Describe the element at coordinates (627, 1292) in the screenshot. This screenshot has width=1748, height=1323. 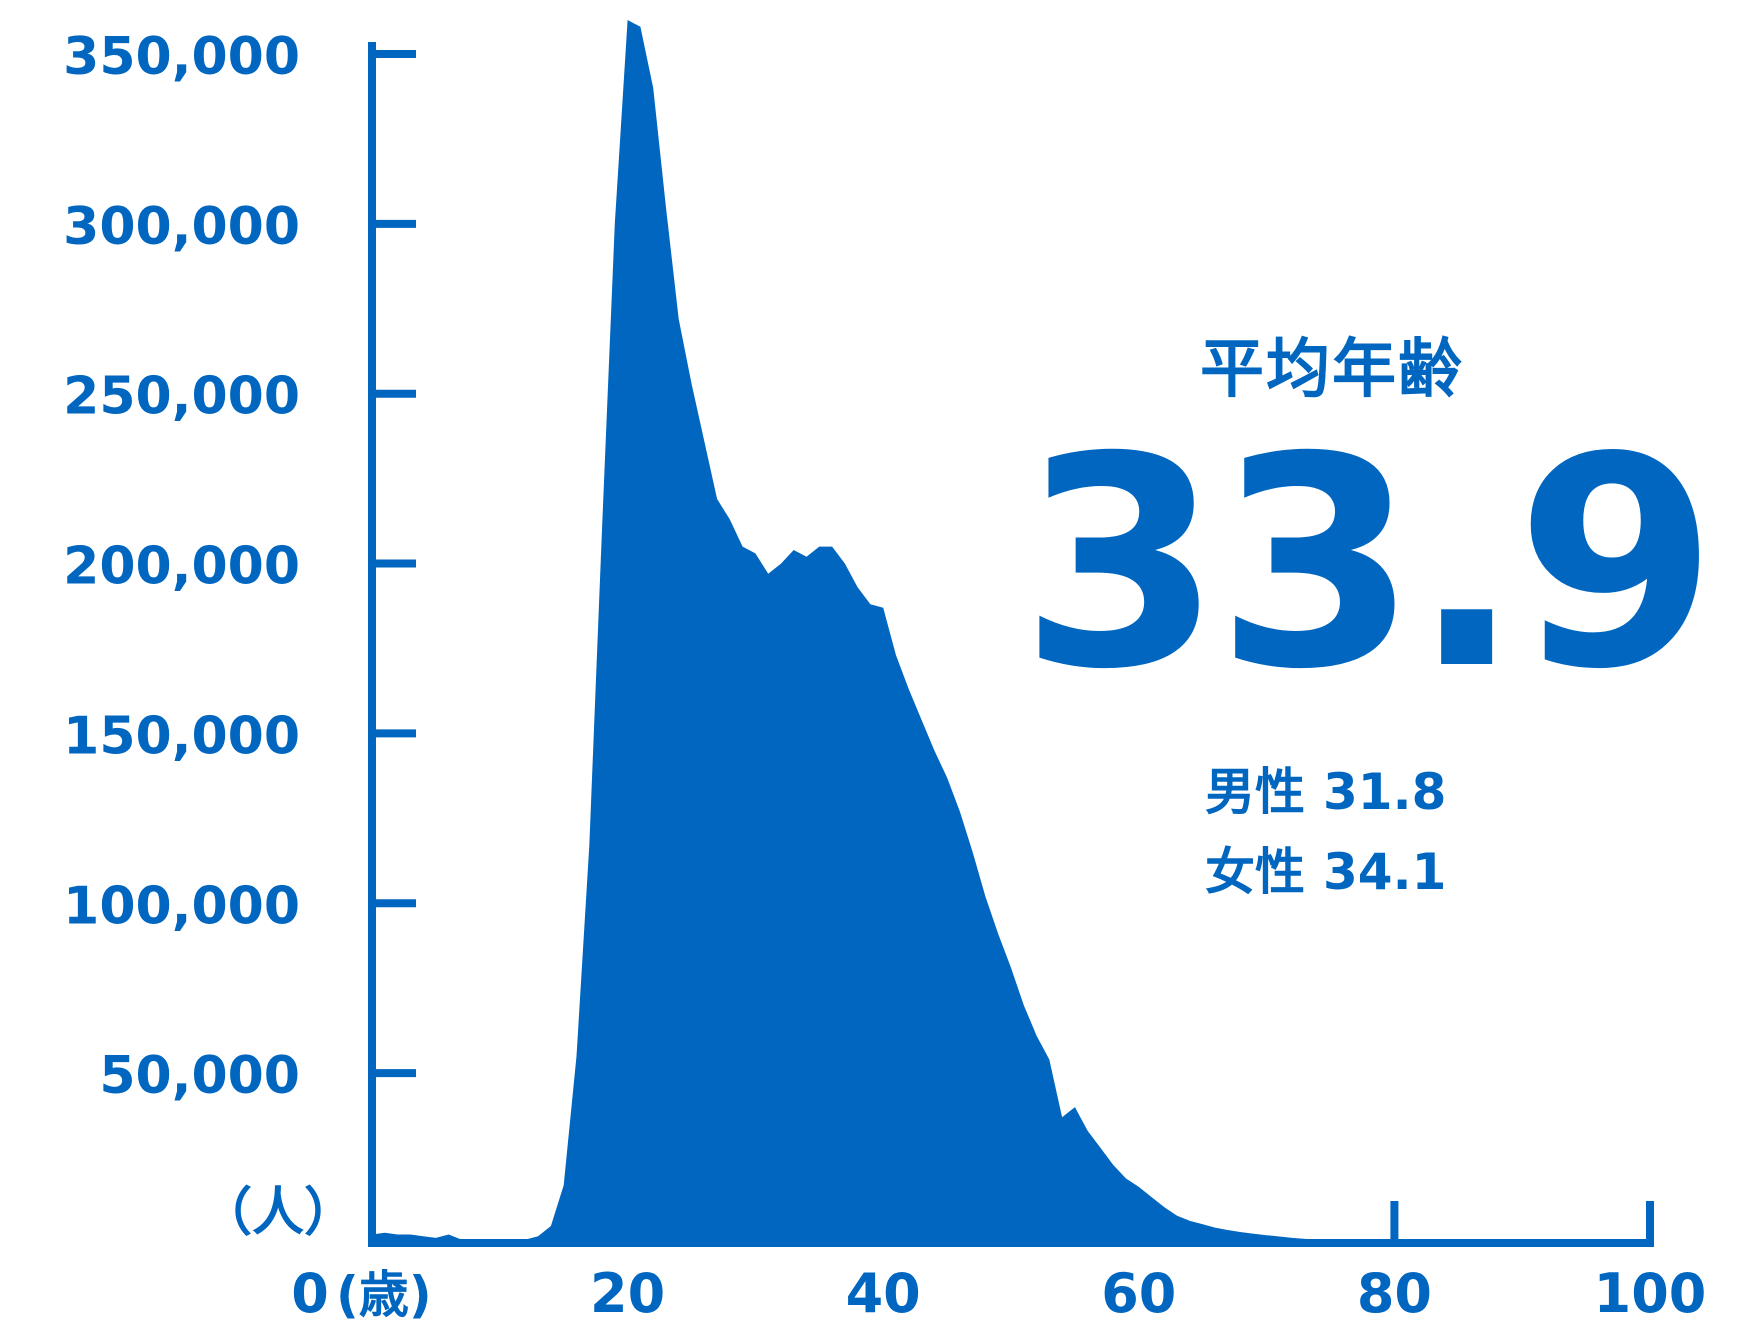
I see `x-tick-label: 20` at that location.